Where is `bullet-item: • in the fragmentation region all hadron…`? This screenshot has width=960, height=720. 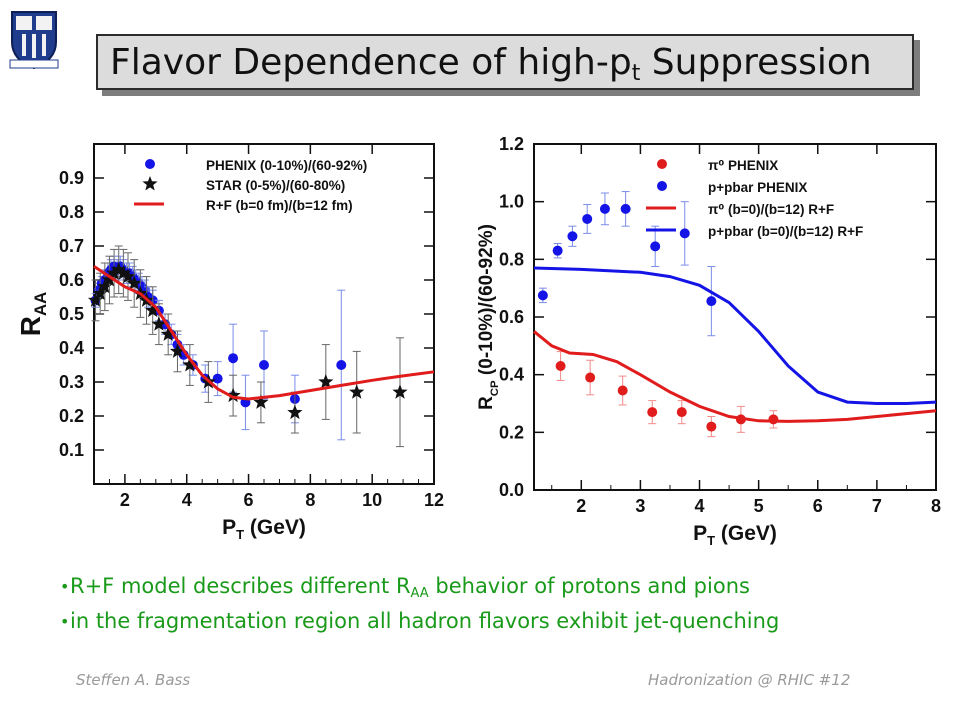
bullet-item: • in the fragmentation region all hadron… is located at coordinates (420, 621).